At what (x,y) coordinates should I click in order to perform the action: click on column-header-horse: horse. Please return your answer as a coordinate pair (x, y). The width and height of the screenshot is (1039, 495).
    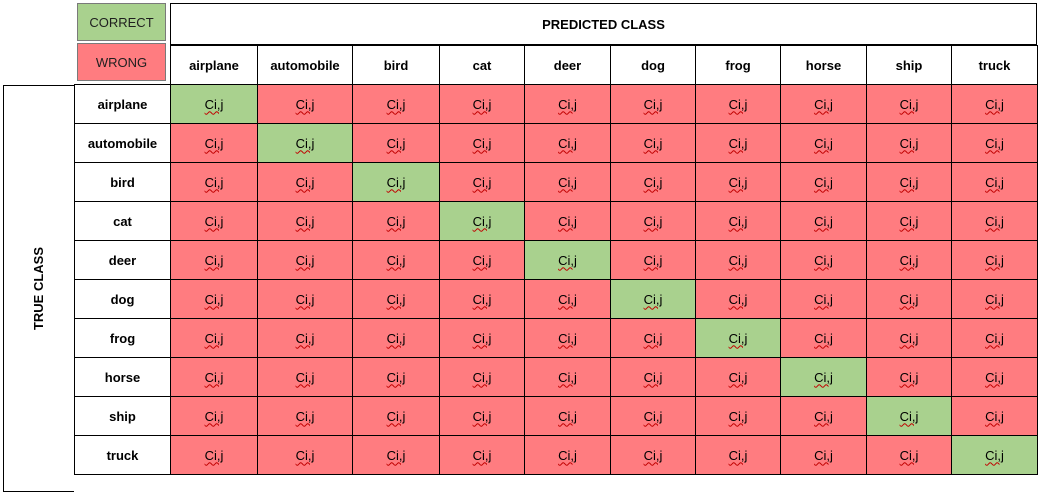
    Looking at the image, I should click on (823, 65).